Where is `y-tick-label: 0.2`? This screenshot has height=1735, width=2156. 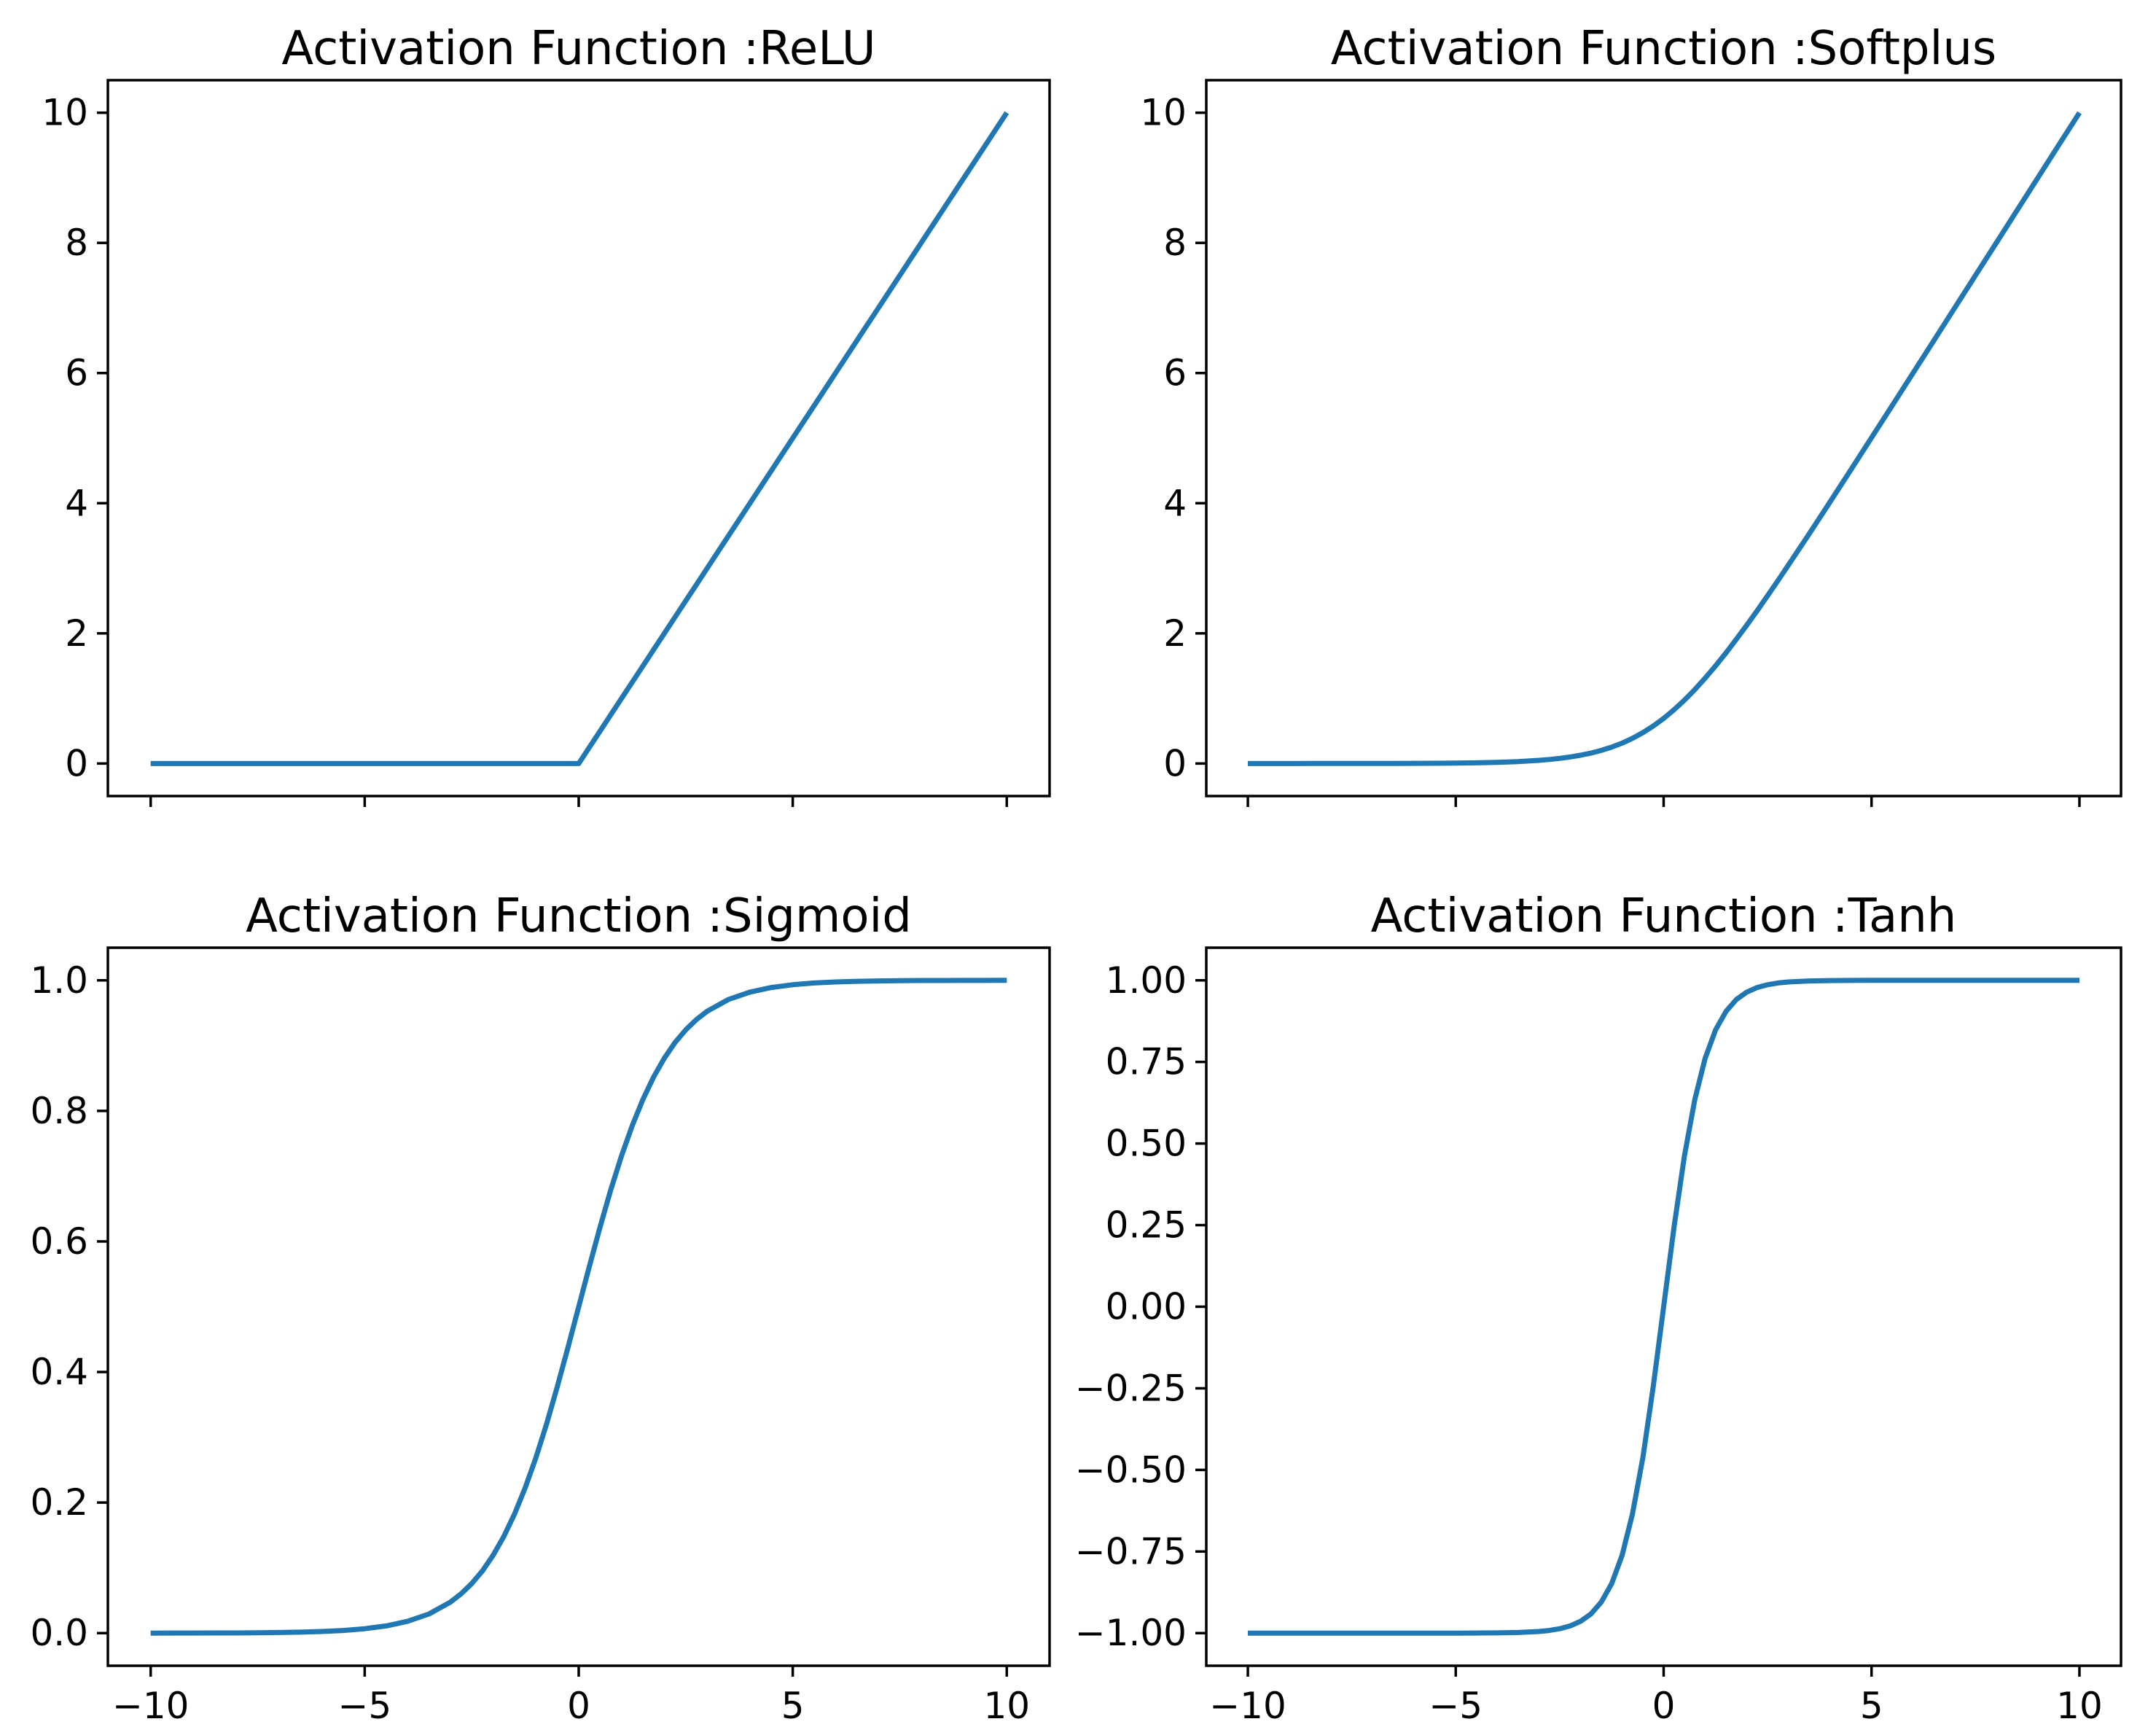 y-tick-label: 0.2 is located at coordinates (59, 1502).